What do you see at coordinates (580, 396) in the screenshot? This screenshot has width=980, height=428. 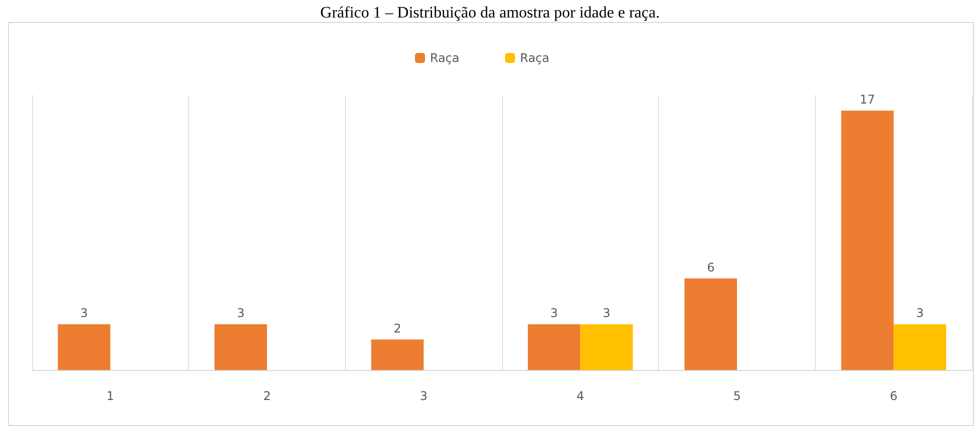 I see `x-tick-label: 4` at bounding box center [580, 396].